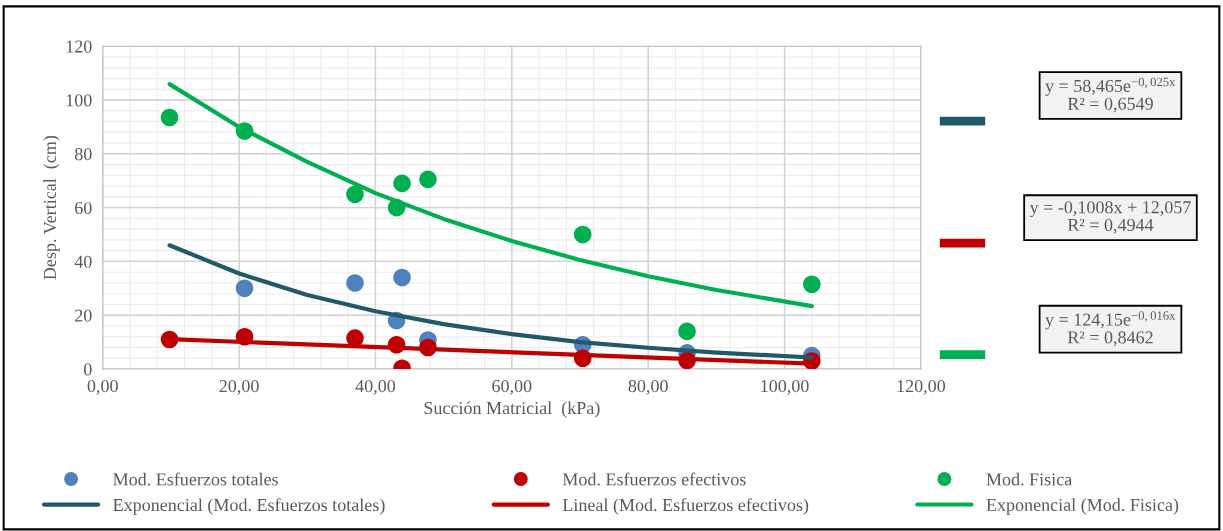 The image size is (1223, 531). What do you see at coordinates (79, 46) in the screenshot?
I see `y-tick-label: 120` at bounding box center [79, 46].